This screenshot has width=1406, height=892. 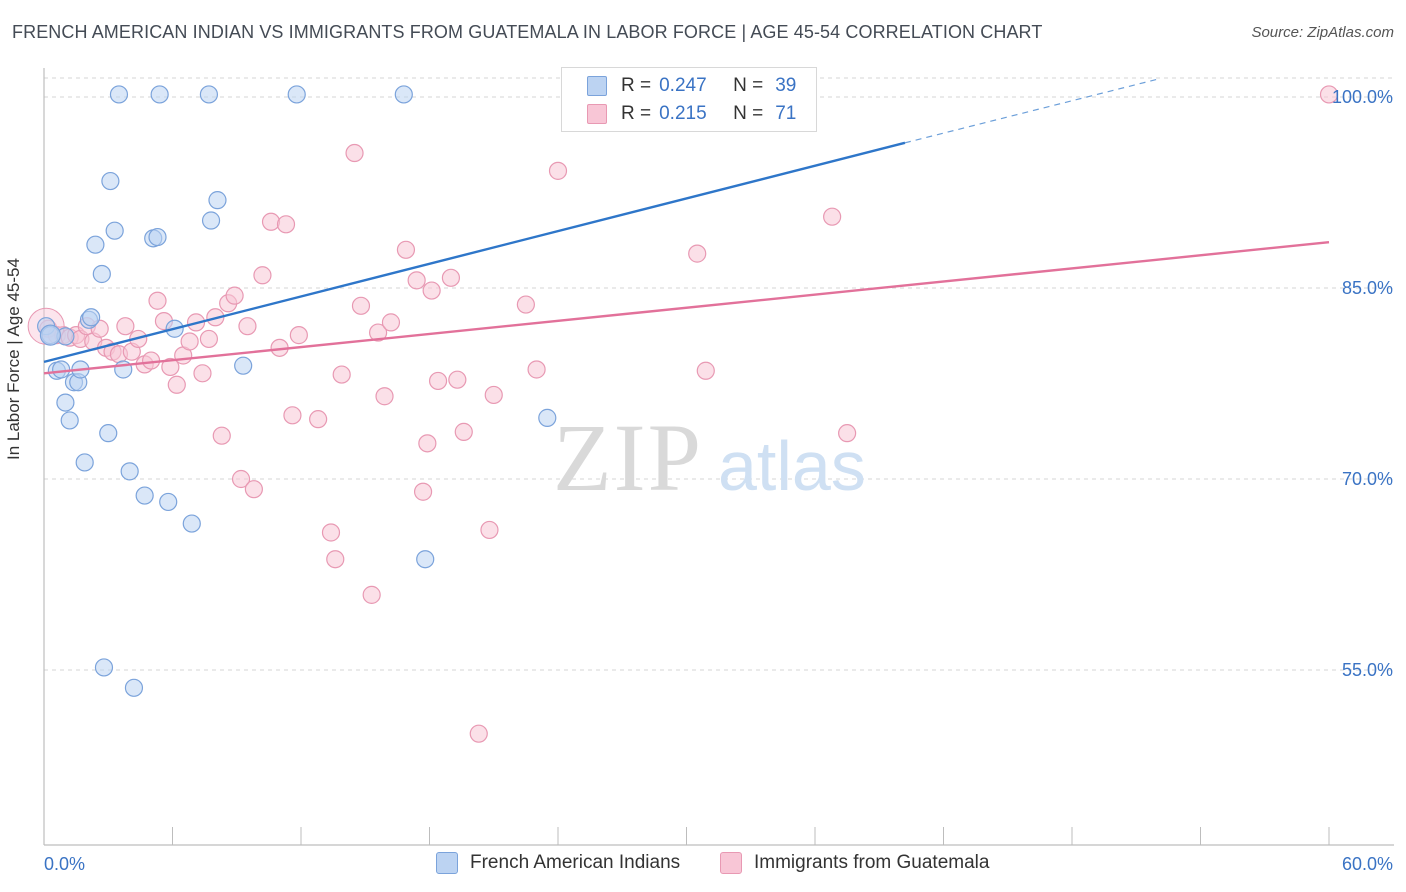 What do you see at coordinates (1322, 32) in the screenshot?
I see `source-credit: Source: ZipAtlas.com` at bounding box center [1322, 32].